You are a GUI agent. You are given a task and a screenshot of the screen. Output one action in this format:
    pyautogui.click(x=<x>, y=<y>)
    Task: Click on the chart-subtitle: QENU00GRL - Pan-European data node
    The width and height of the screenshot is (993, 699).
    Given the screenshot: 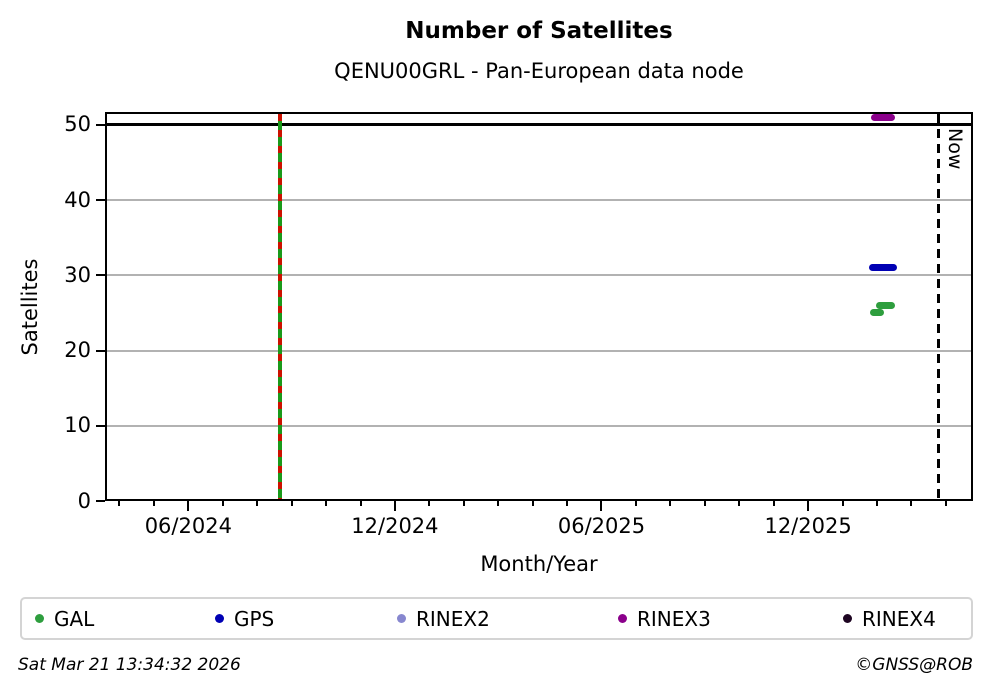 What is the action you would take?
    pyautogui.click(x=539, y=71)
    